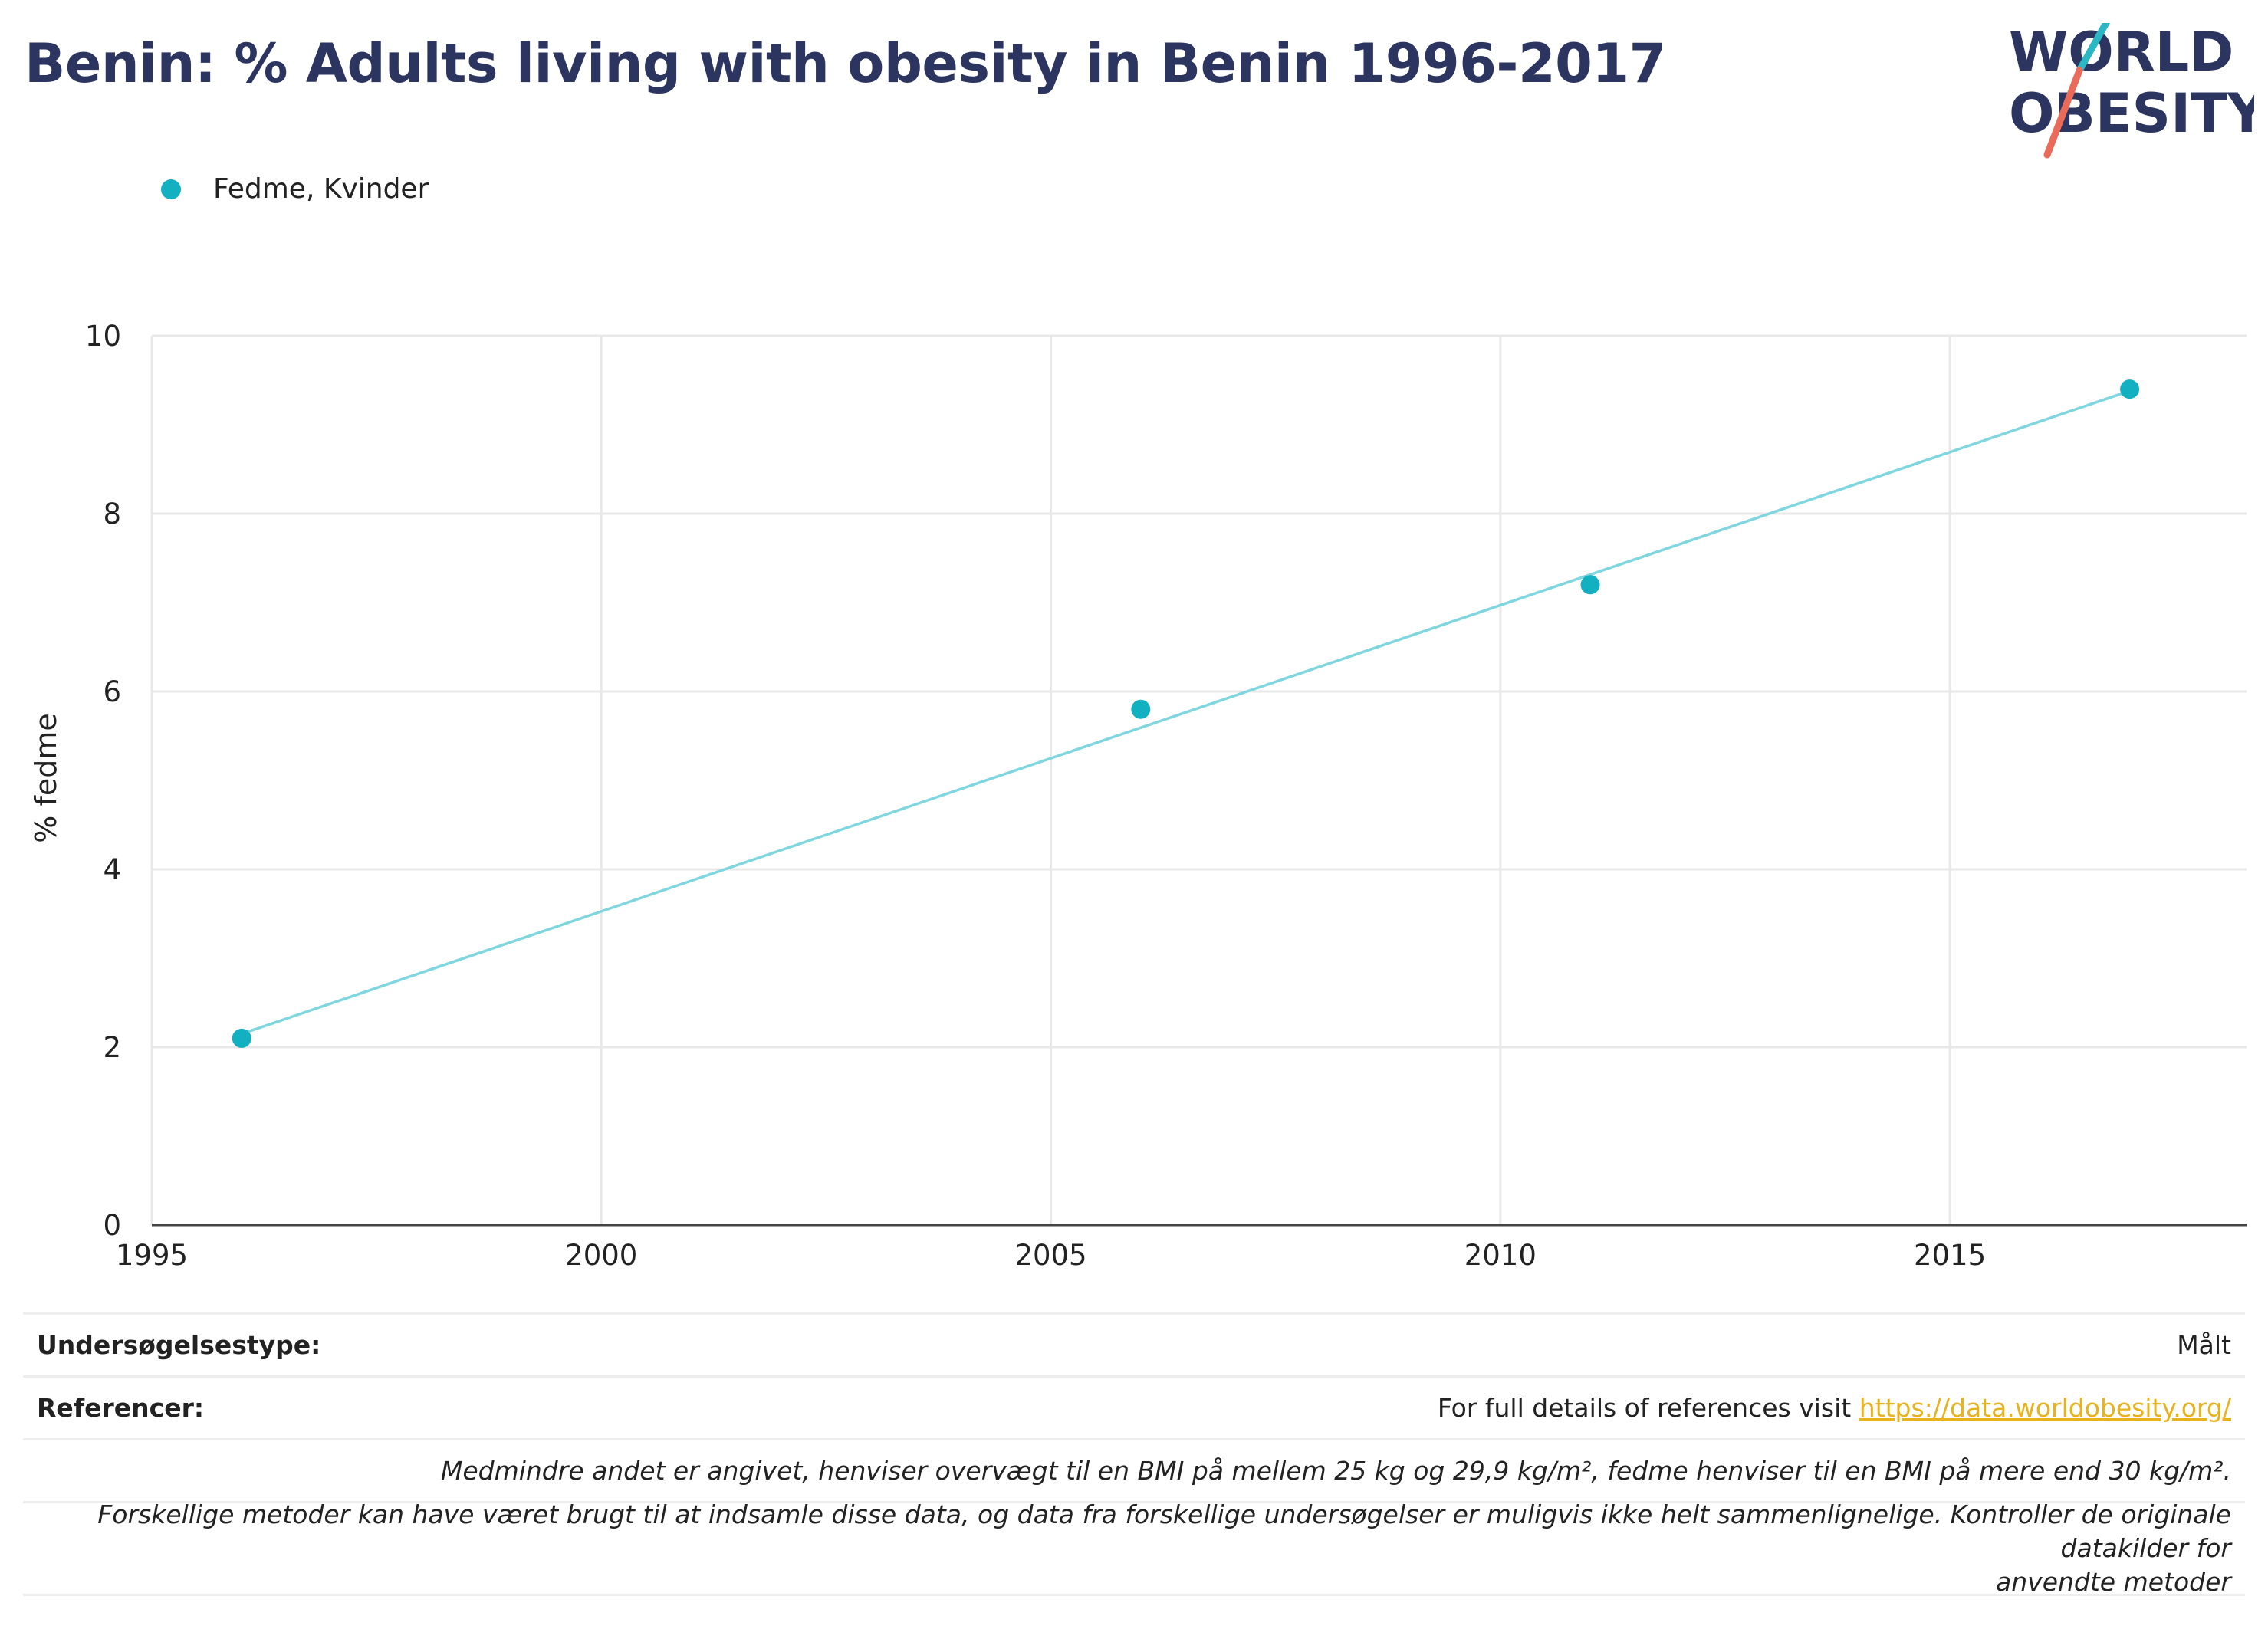 This screenshot has width=2268, height=1639. Describe the element at coordinates (112, 1048) in the screenshot. I see `y-tick-label: 2` at that location.